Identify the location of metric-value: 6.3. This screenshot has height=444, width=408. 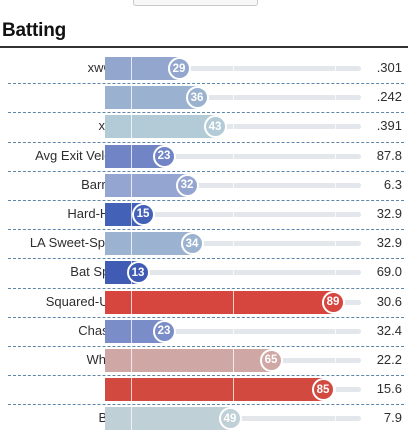
(392, 184).